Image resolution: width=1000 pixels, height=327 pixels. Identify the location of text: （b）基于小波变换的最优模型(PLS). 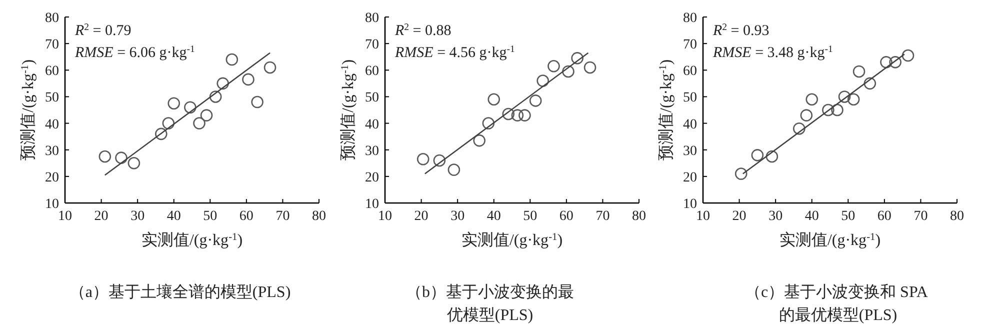
(490, 303).